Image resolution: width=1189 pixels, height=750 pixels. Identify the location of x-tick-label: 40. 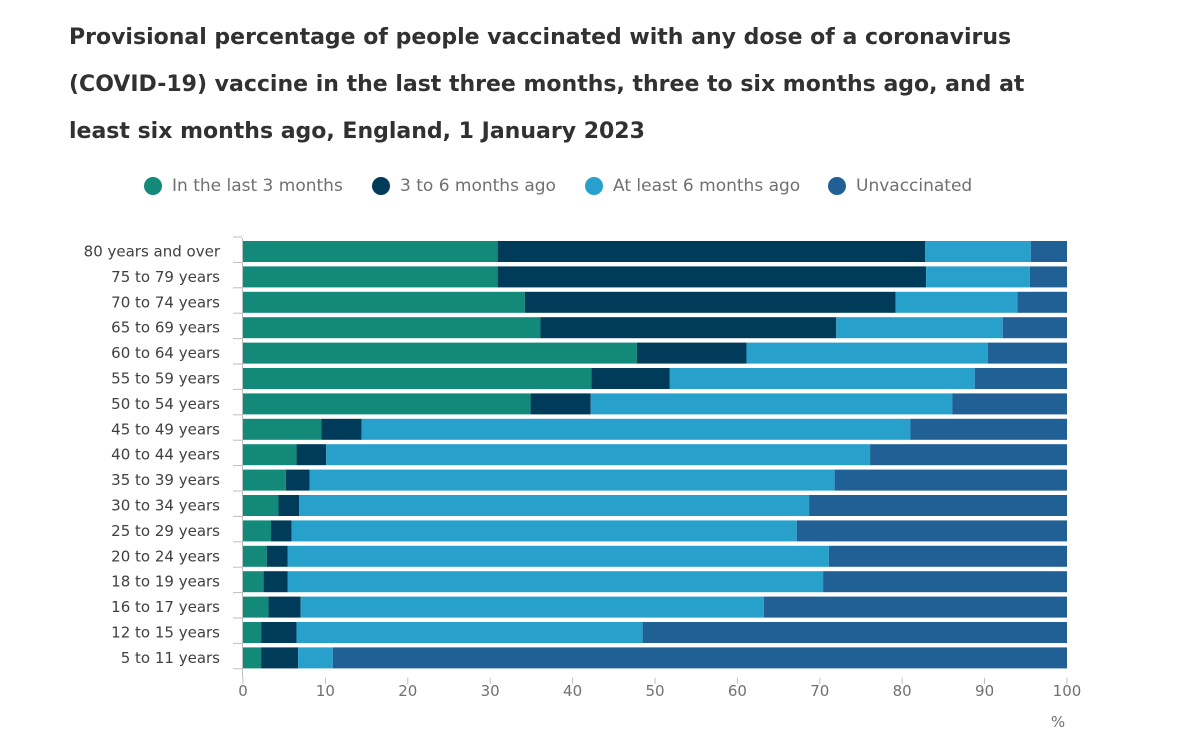
(572, 691).